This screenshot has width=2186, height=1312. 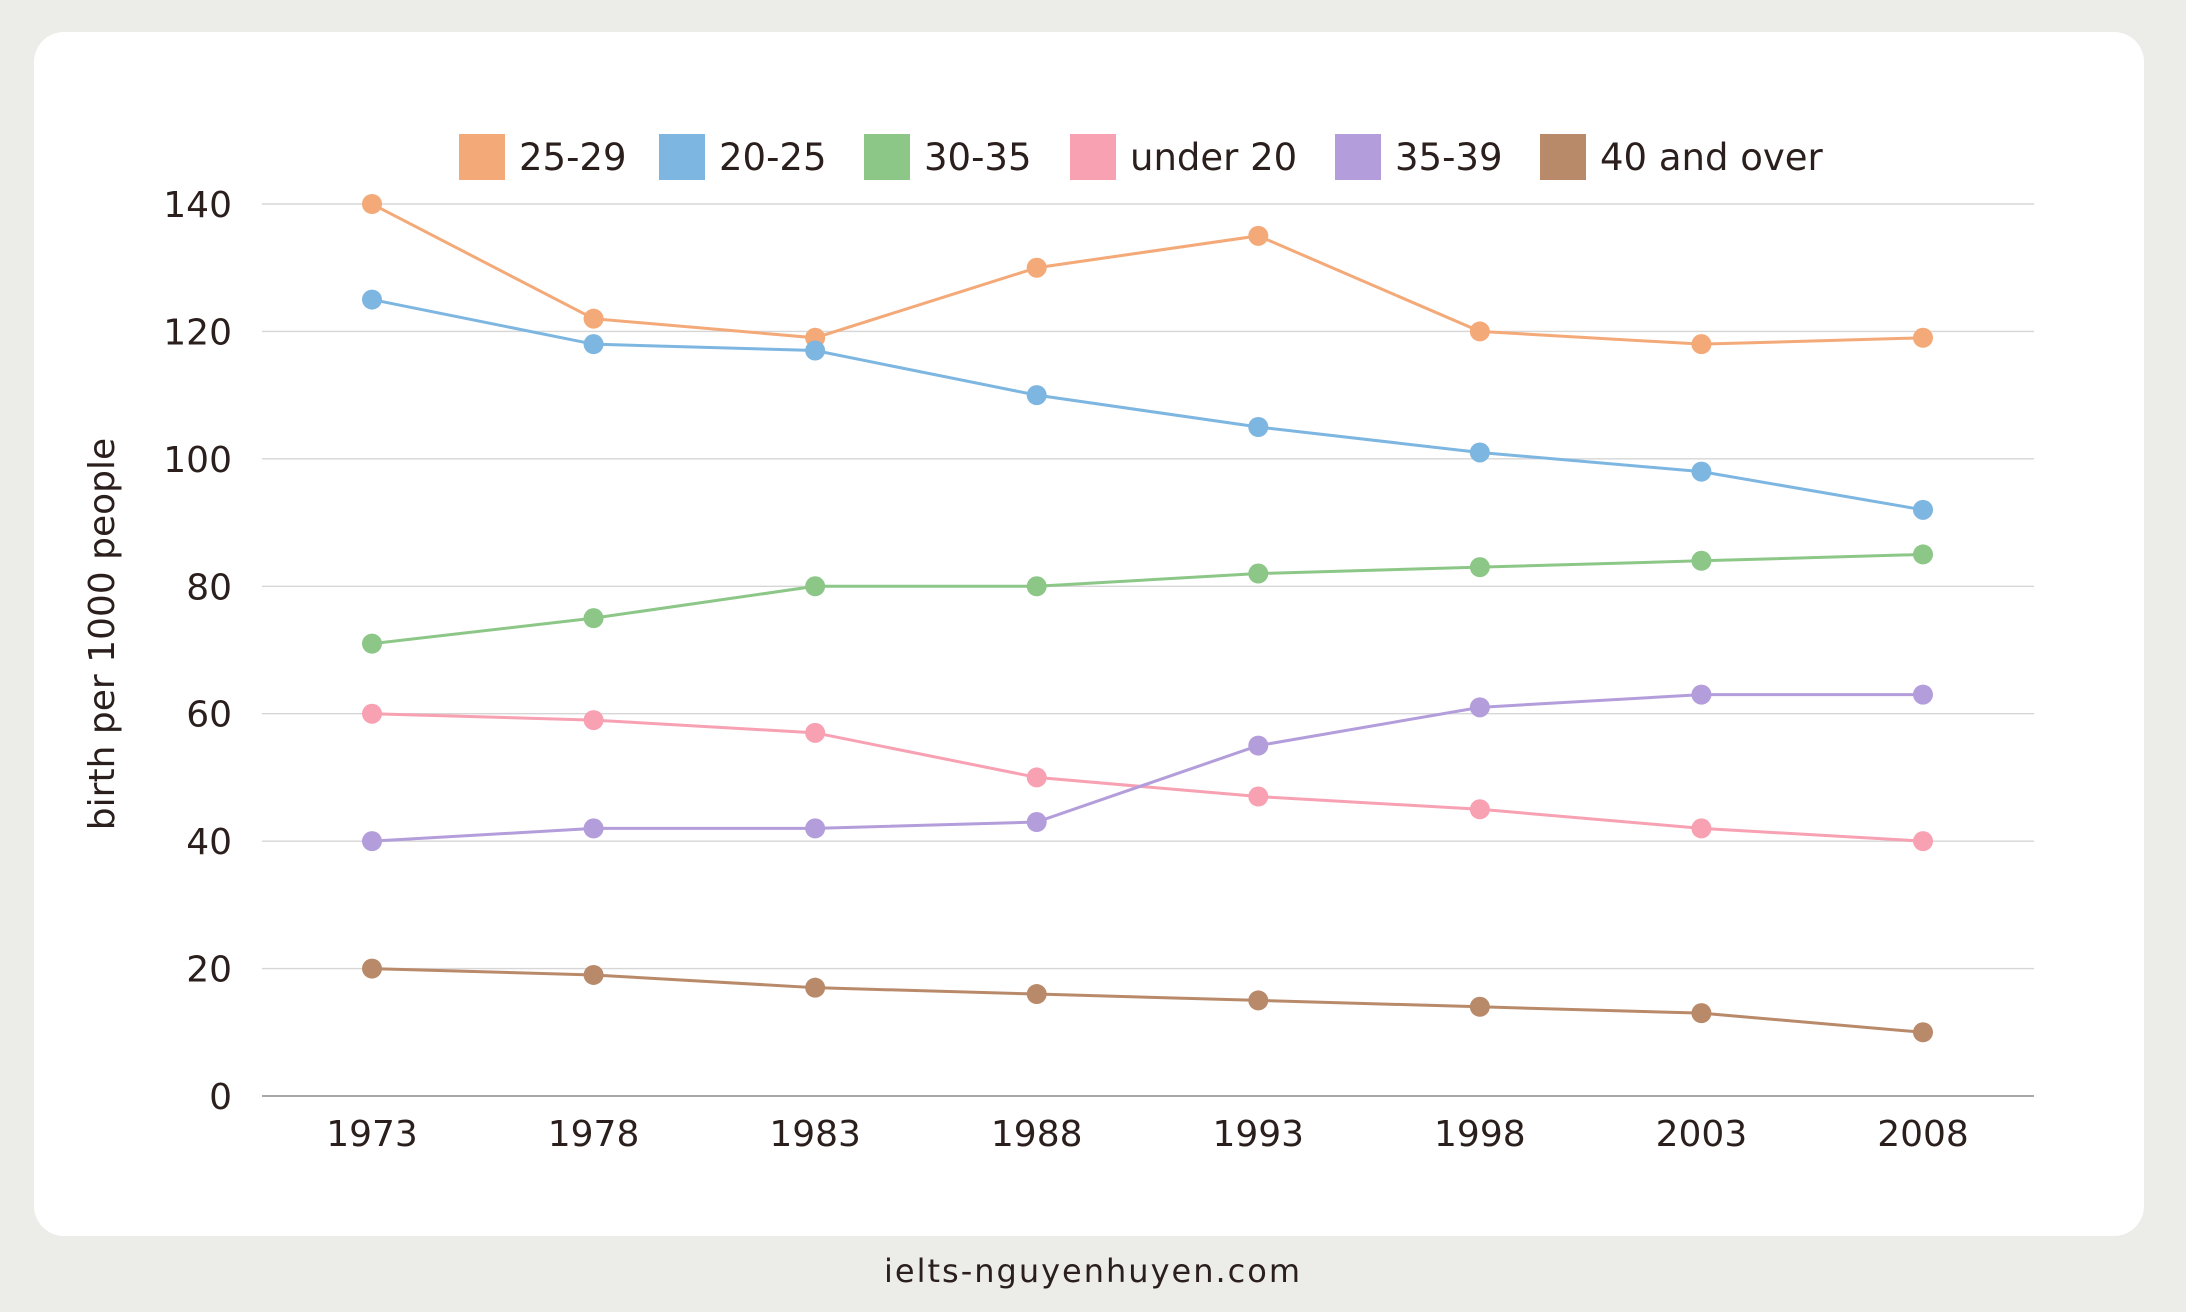 I want to click on legend-item: 30-35, so click(x=948, y=157).